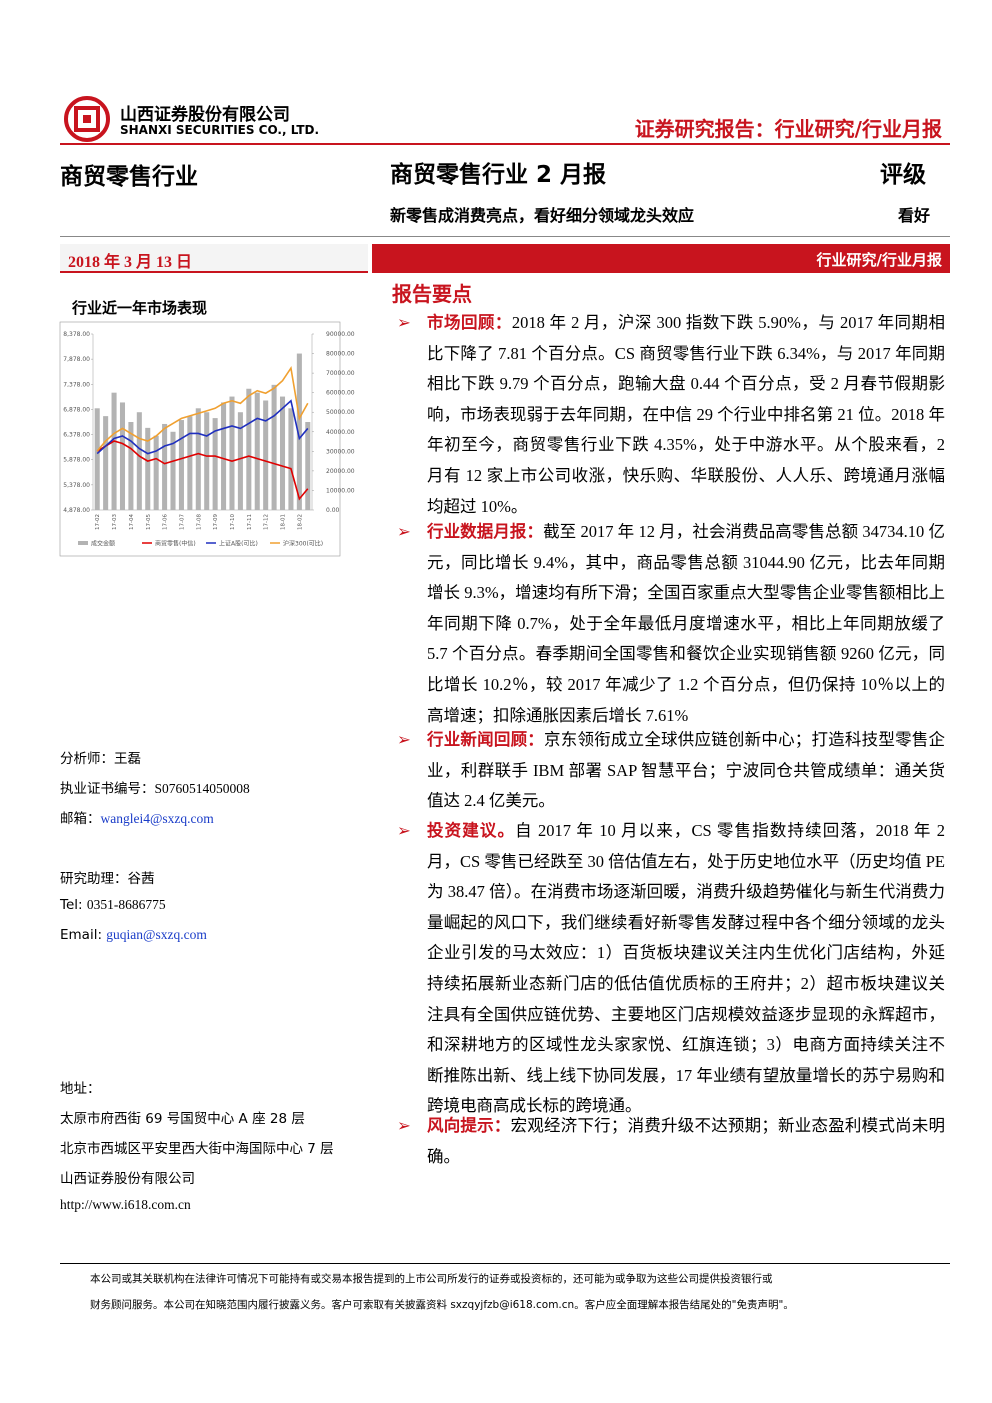 This screenshot has height=1403, width=992. Describe the element at coordinates (126, 904) in the screenshot. I see `contact-value: 0351-8686775` at that location.